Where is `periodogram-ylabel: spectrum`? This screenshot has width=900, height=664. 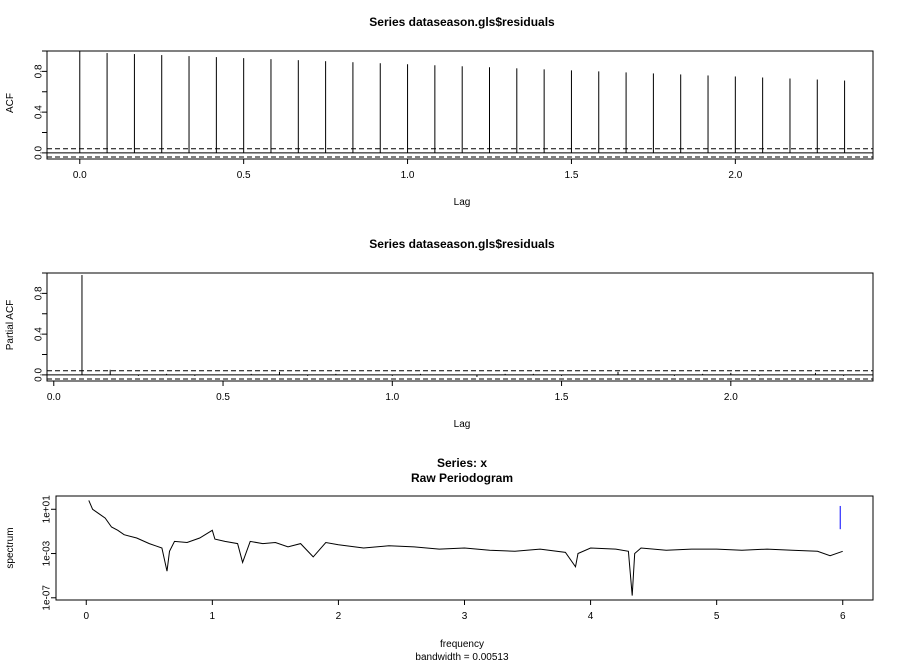
periodogram-ylabel: spectrum is located at coordinates (10, 547).